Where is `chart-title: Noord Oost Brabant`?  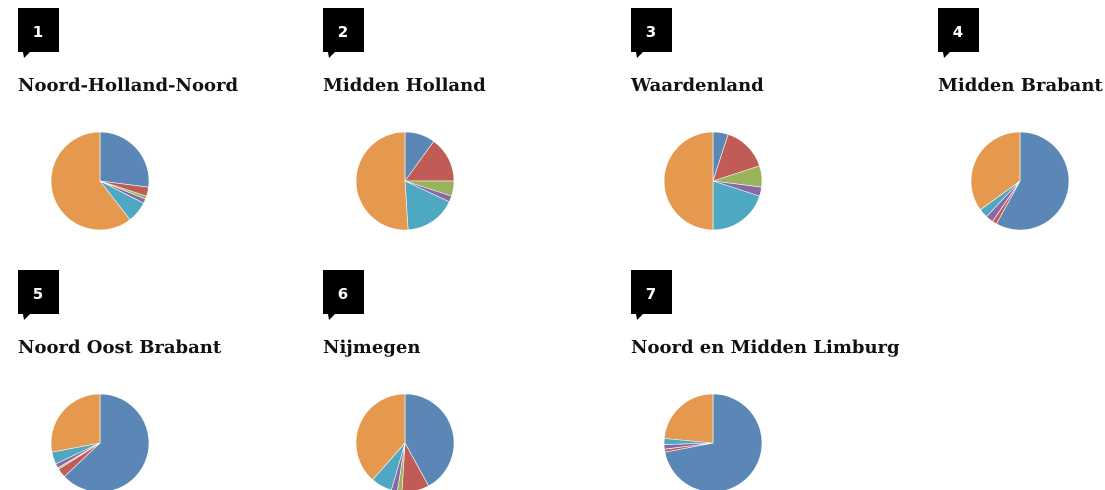
chart-title: Noord Oost Brabant is located at coordinates (120, 347).